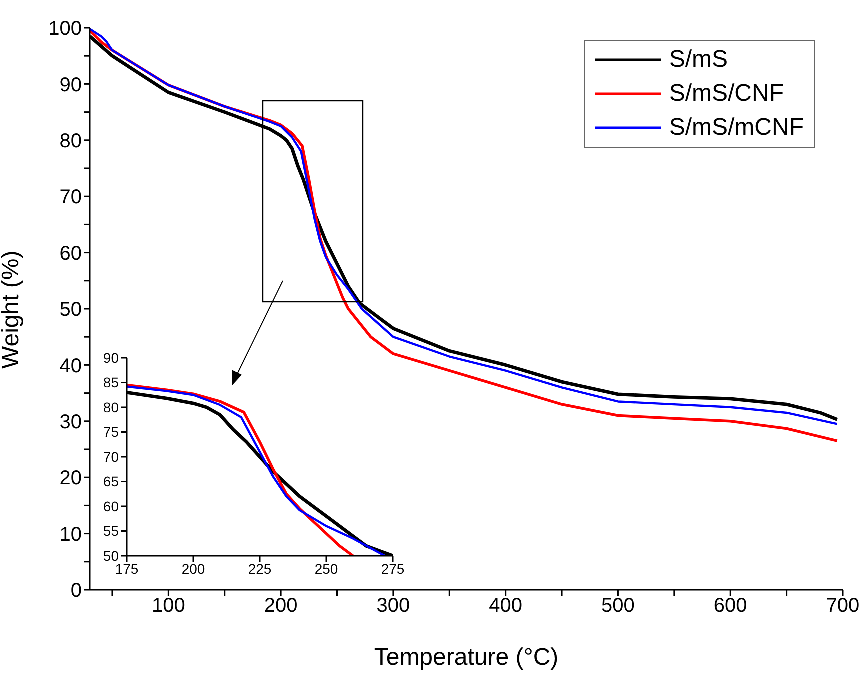 The width and height of the screenshot is (865, 675). I want to click on y-tick-label: 50, so click(71, 310).